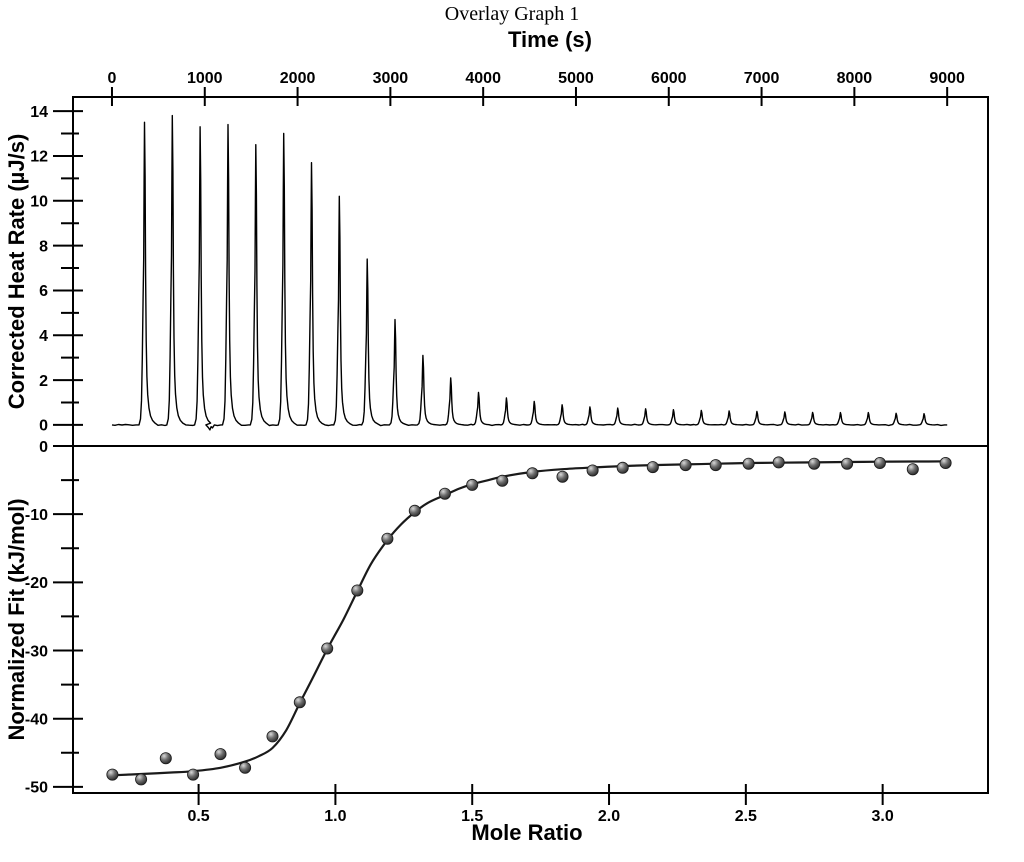 Image resolution: width=1024 pixels, height=862 pixels. Describe the element at coordinates (550, 39) in the screenshot. I see `time-axis-title: Time (s)` at that location.